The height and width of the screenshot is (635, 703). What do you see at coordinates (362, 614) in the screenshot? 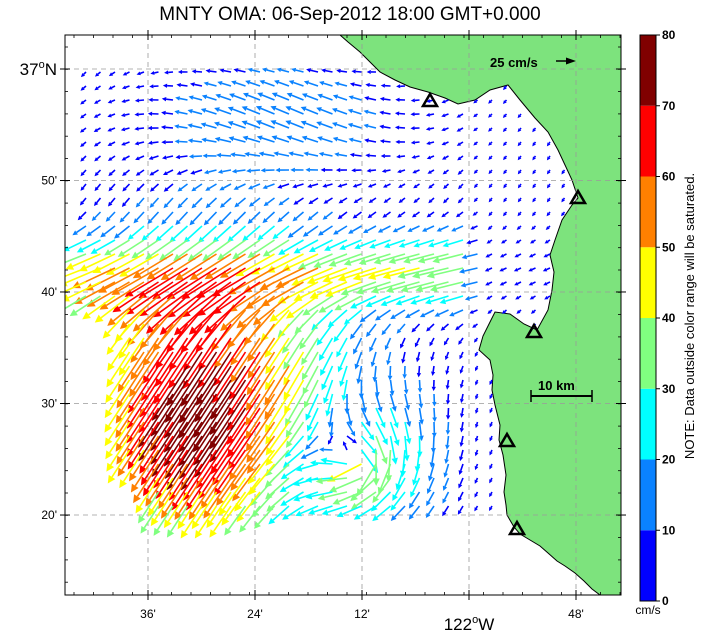
I see `lon-label: 12'` at bounding box center [362, 614].